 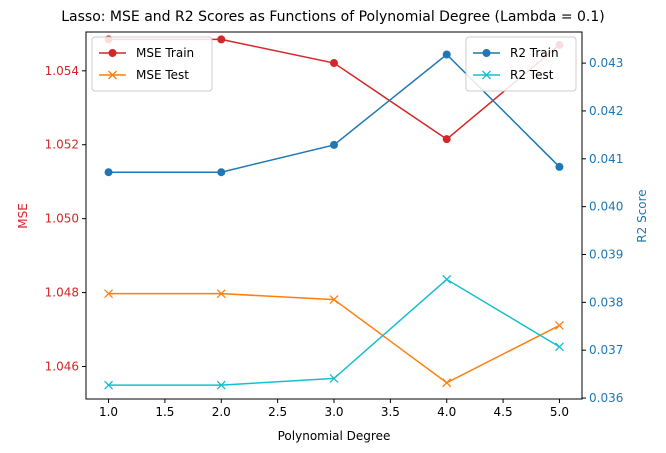 I want to click on left-series-1-point-1-stroke-b, so click(x=221, y=294).